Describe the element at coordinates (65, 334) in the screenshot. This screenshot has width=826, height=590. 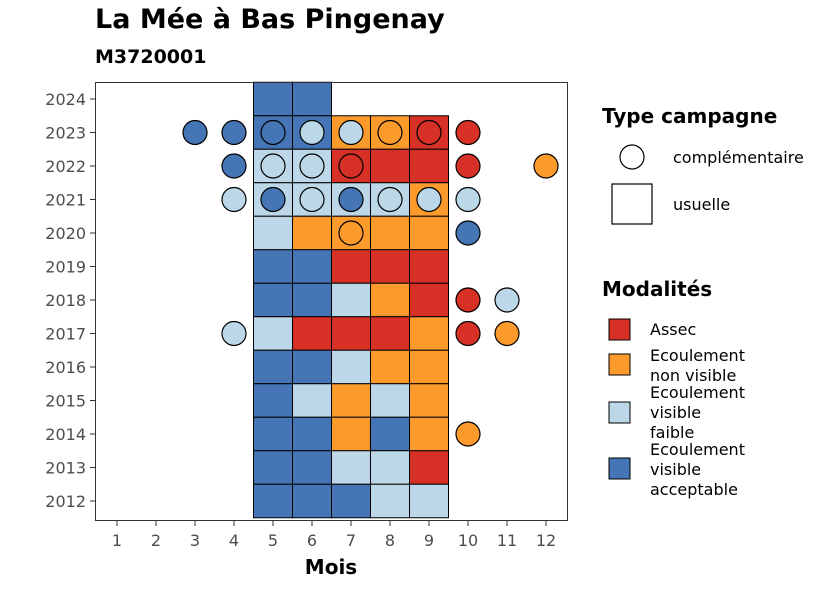
I see `y-tick-label: 2017` at that location.